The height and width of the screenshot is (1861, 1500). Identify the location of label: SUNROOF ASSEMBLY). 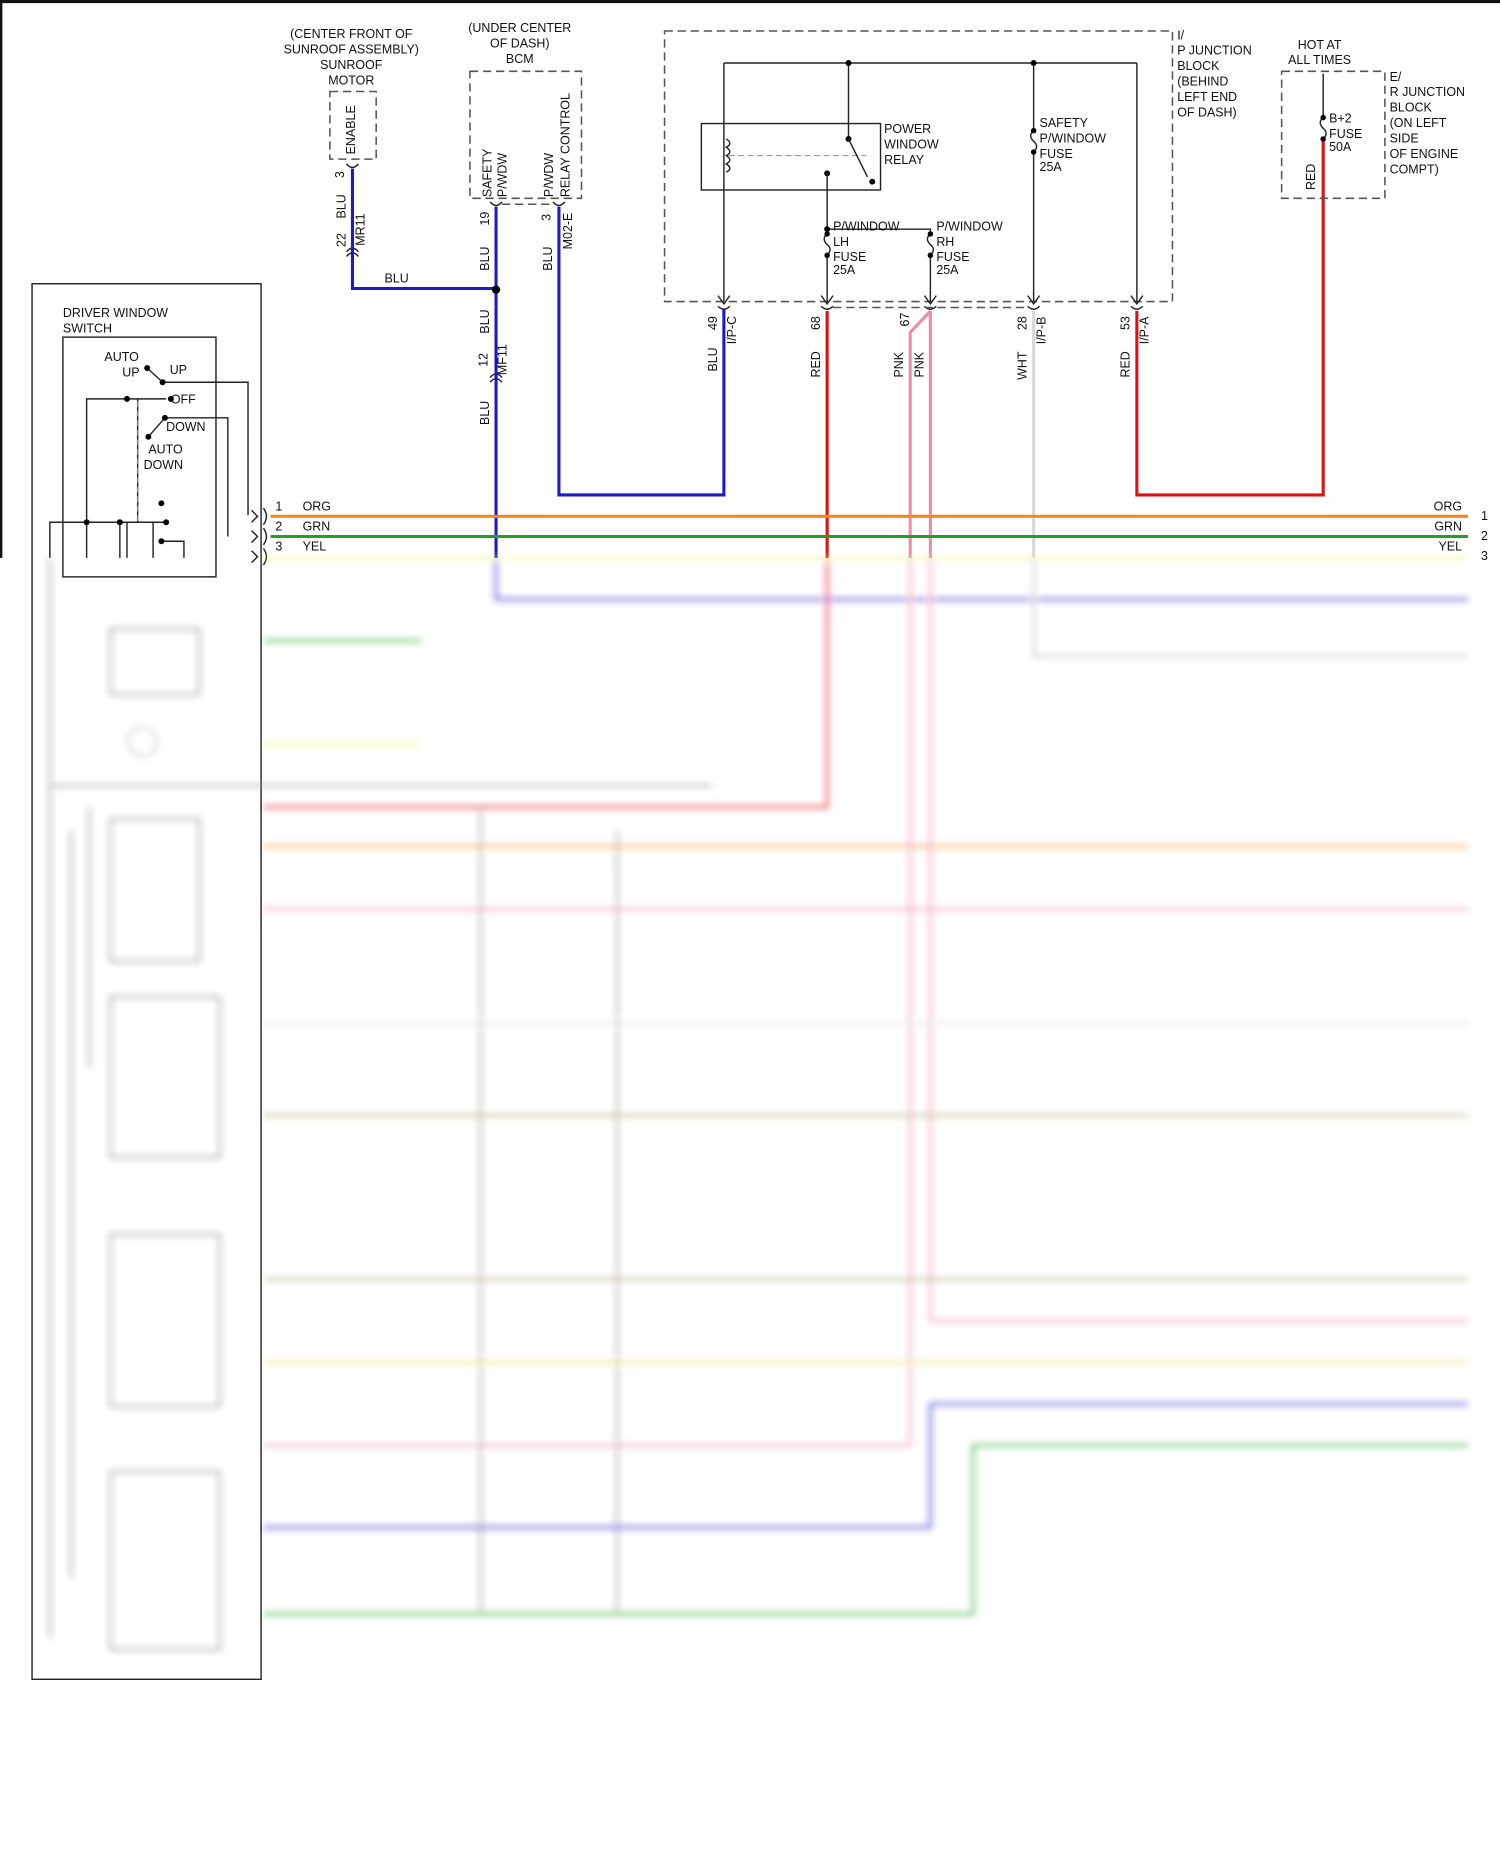
(351, 50).